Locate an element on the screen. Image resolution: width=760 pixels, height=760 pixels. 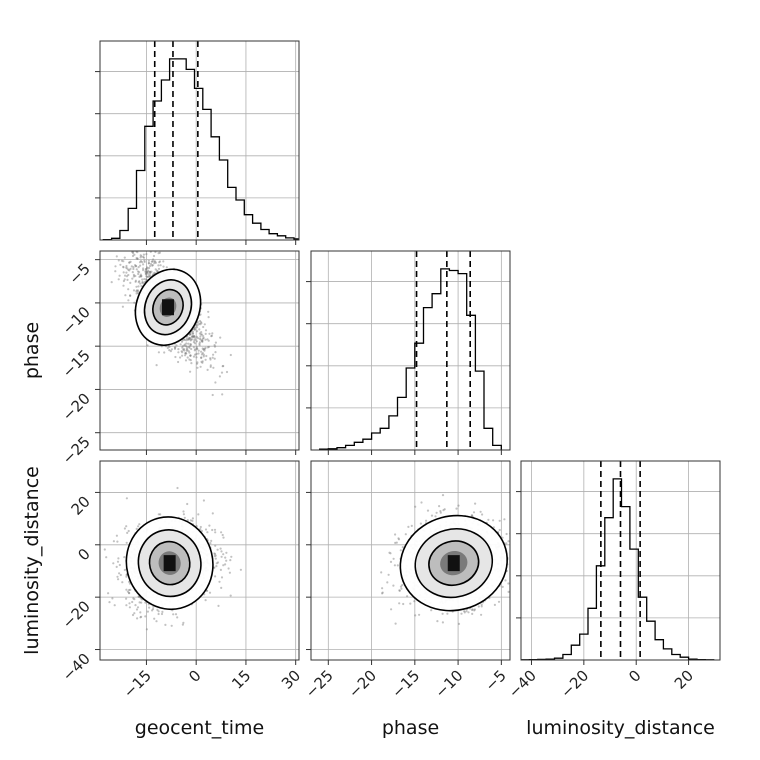
hist-frame-luminosity_distance is located at coordinates (620, 560).